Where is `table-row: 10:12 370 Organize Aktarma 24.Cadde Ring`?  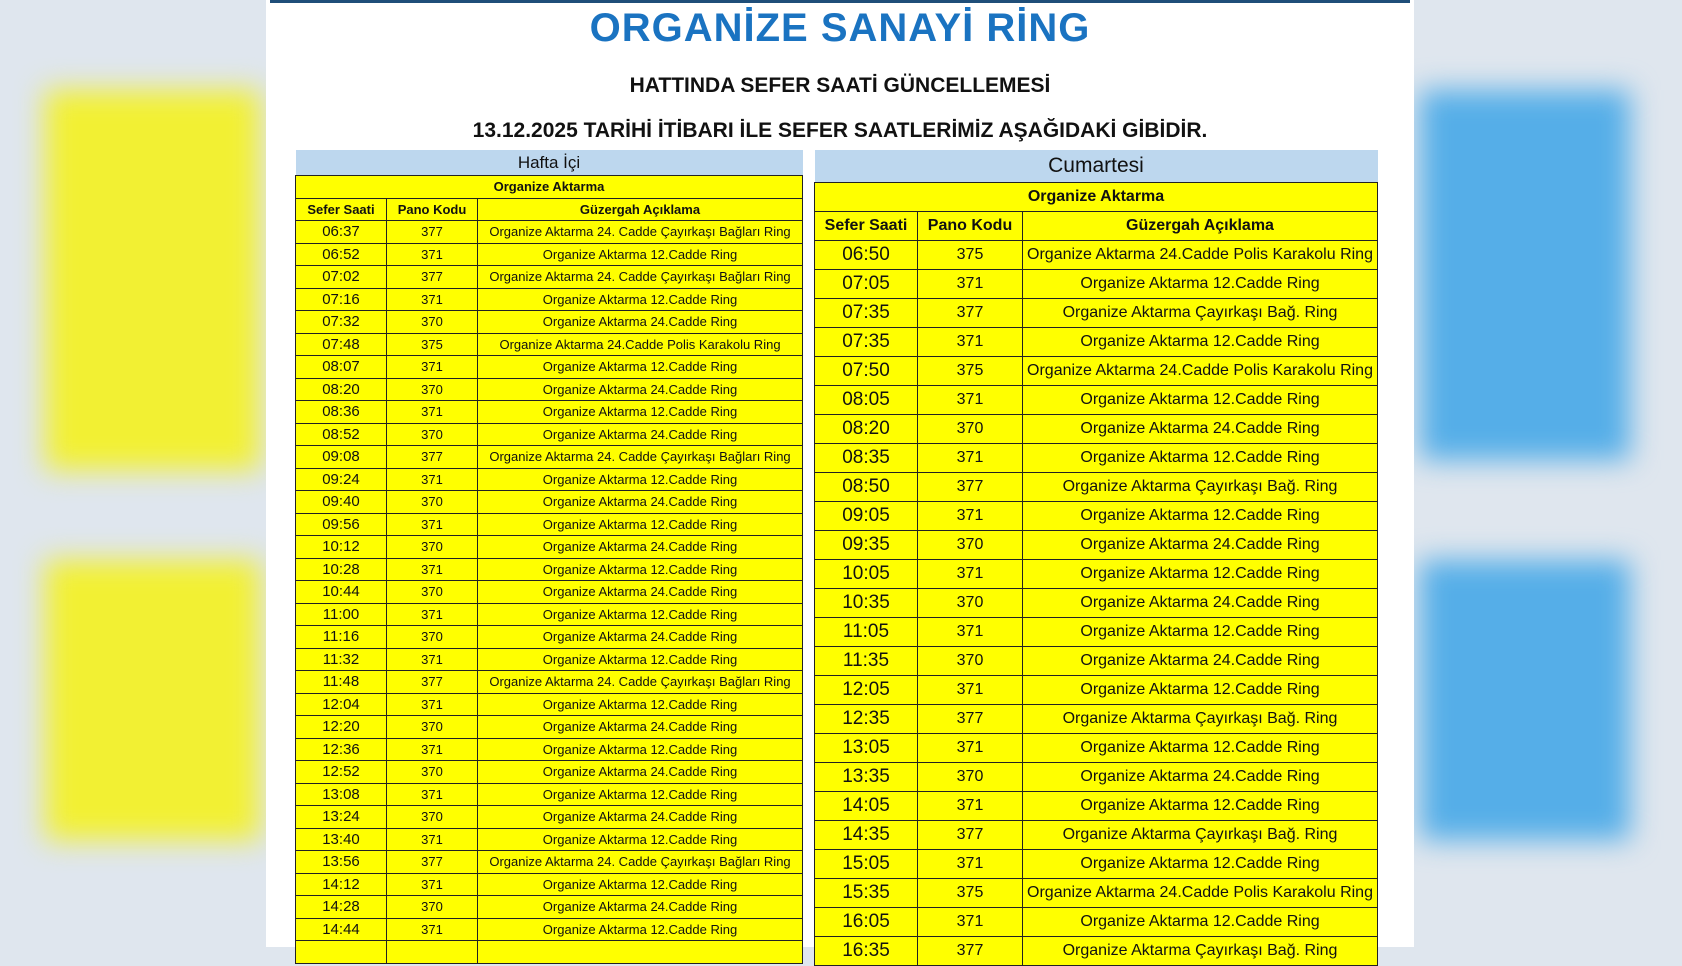
table-row: 10:12 370 Organize Aktarma 24.Cadde Ring is located at coordinates (549, 547).